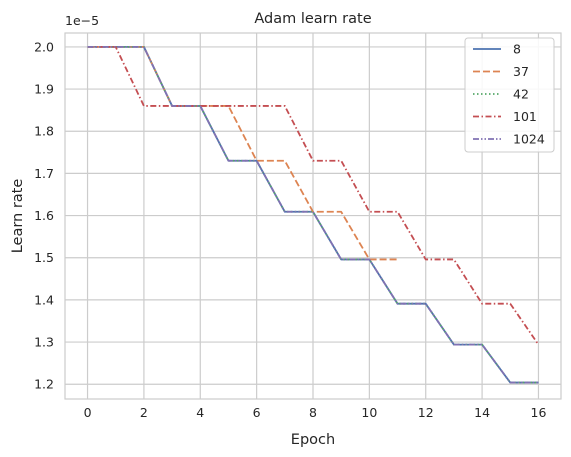 The width and height of the screenshot is (571, 457). I want to click on x-tick-labels: 0 2 4 6 8 10 12 14 16, so click(315, 412).